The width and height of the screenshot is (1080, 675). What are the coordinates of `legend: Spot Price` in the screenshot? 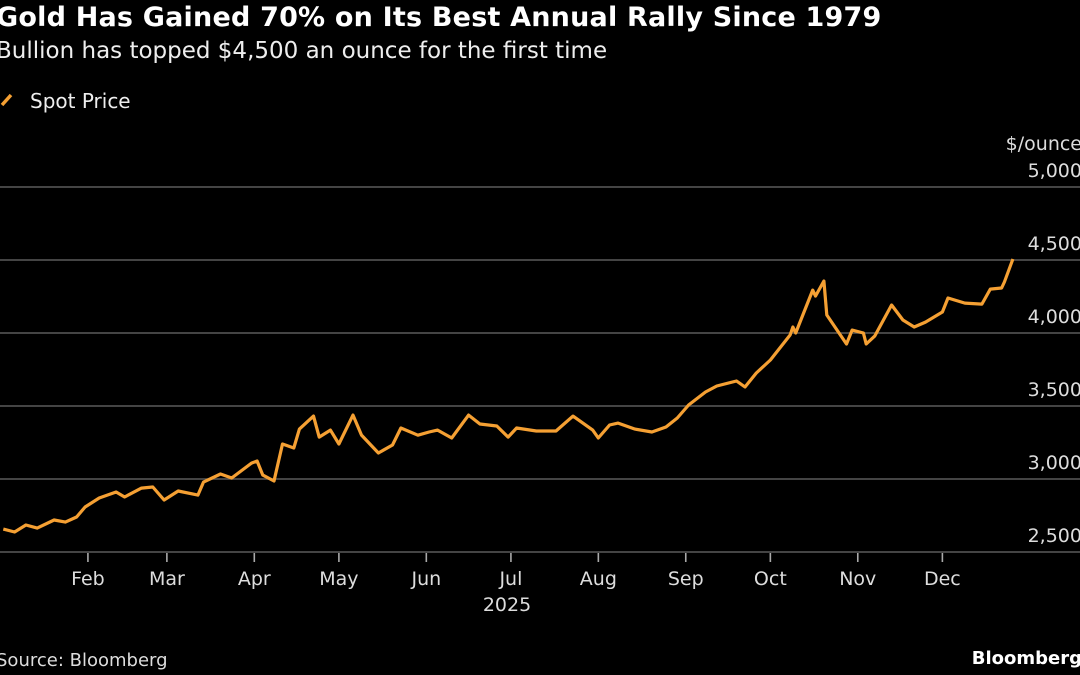 It's located at (65, 101).